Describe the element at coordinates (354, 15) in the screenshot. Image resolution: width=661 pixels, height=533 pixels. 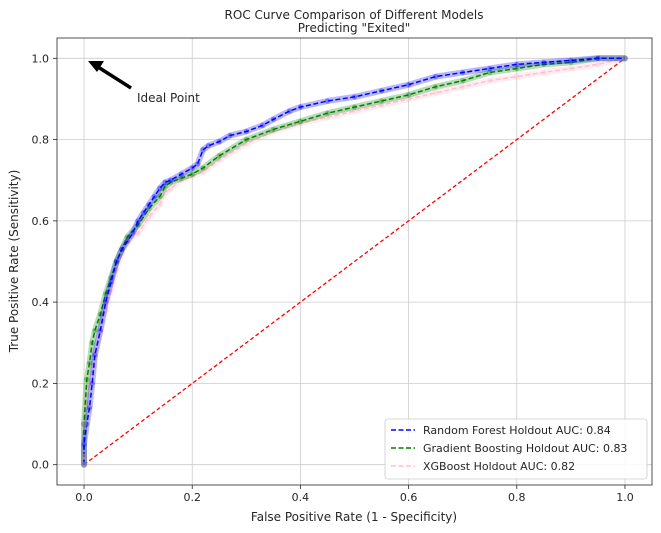
I see `chart-title: ROC Curve Comparison of Different Models` at that location.